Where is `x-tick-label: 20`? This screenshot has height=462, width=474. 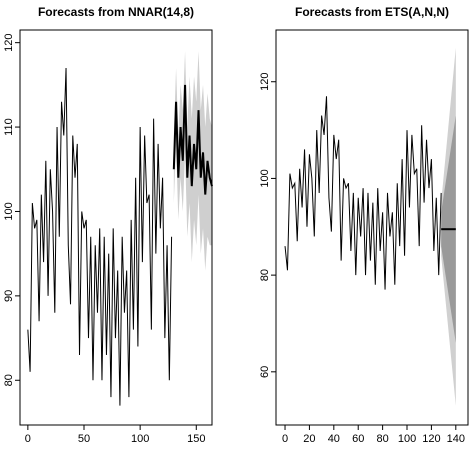
x-tick-label: 20 is located at coordinates (309, 439).